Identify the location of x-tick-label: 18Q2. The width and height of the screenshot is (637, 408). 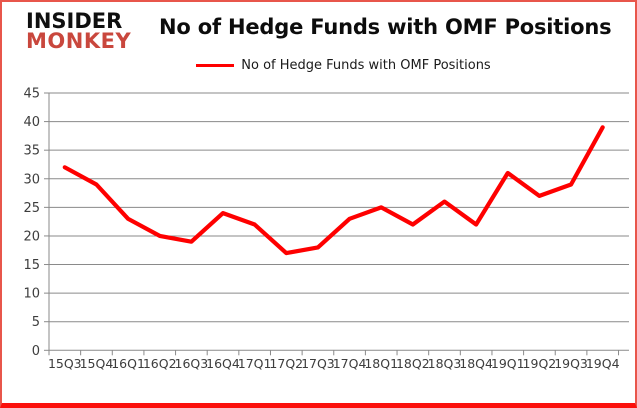
(413, 363).